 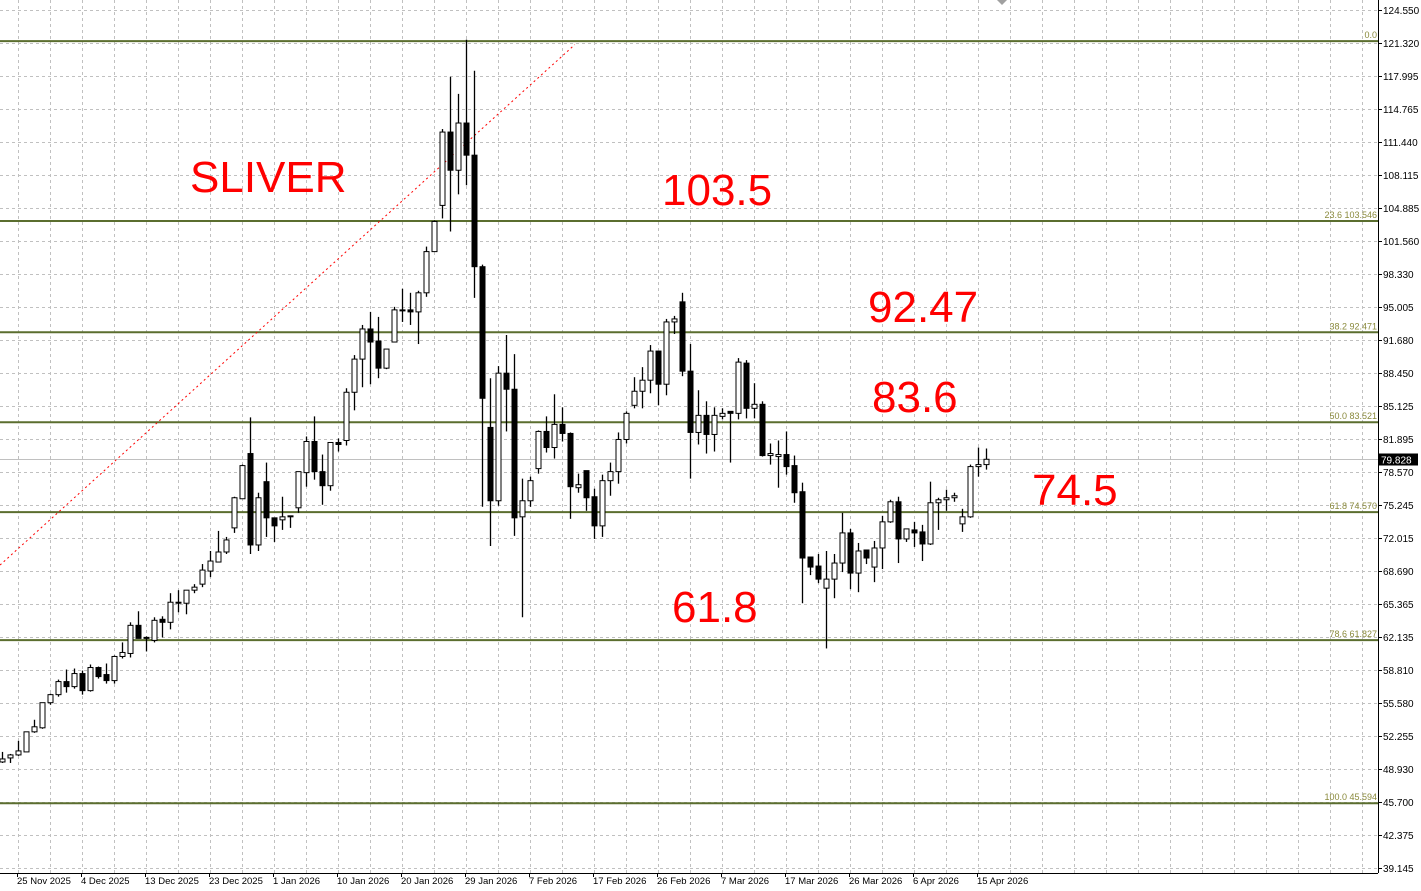 I want to click on y-tick-label: 124.550, so click(x=1401, y=11).